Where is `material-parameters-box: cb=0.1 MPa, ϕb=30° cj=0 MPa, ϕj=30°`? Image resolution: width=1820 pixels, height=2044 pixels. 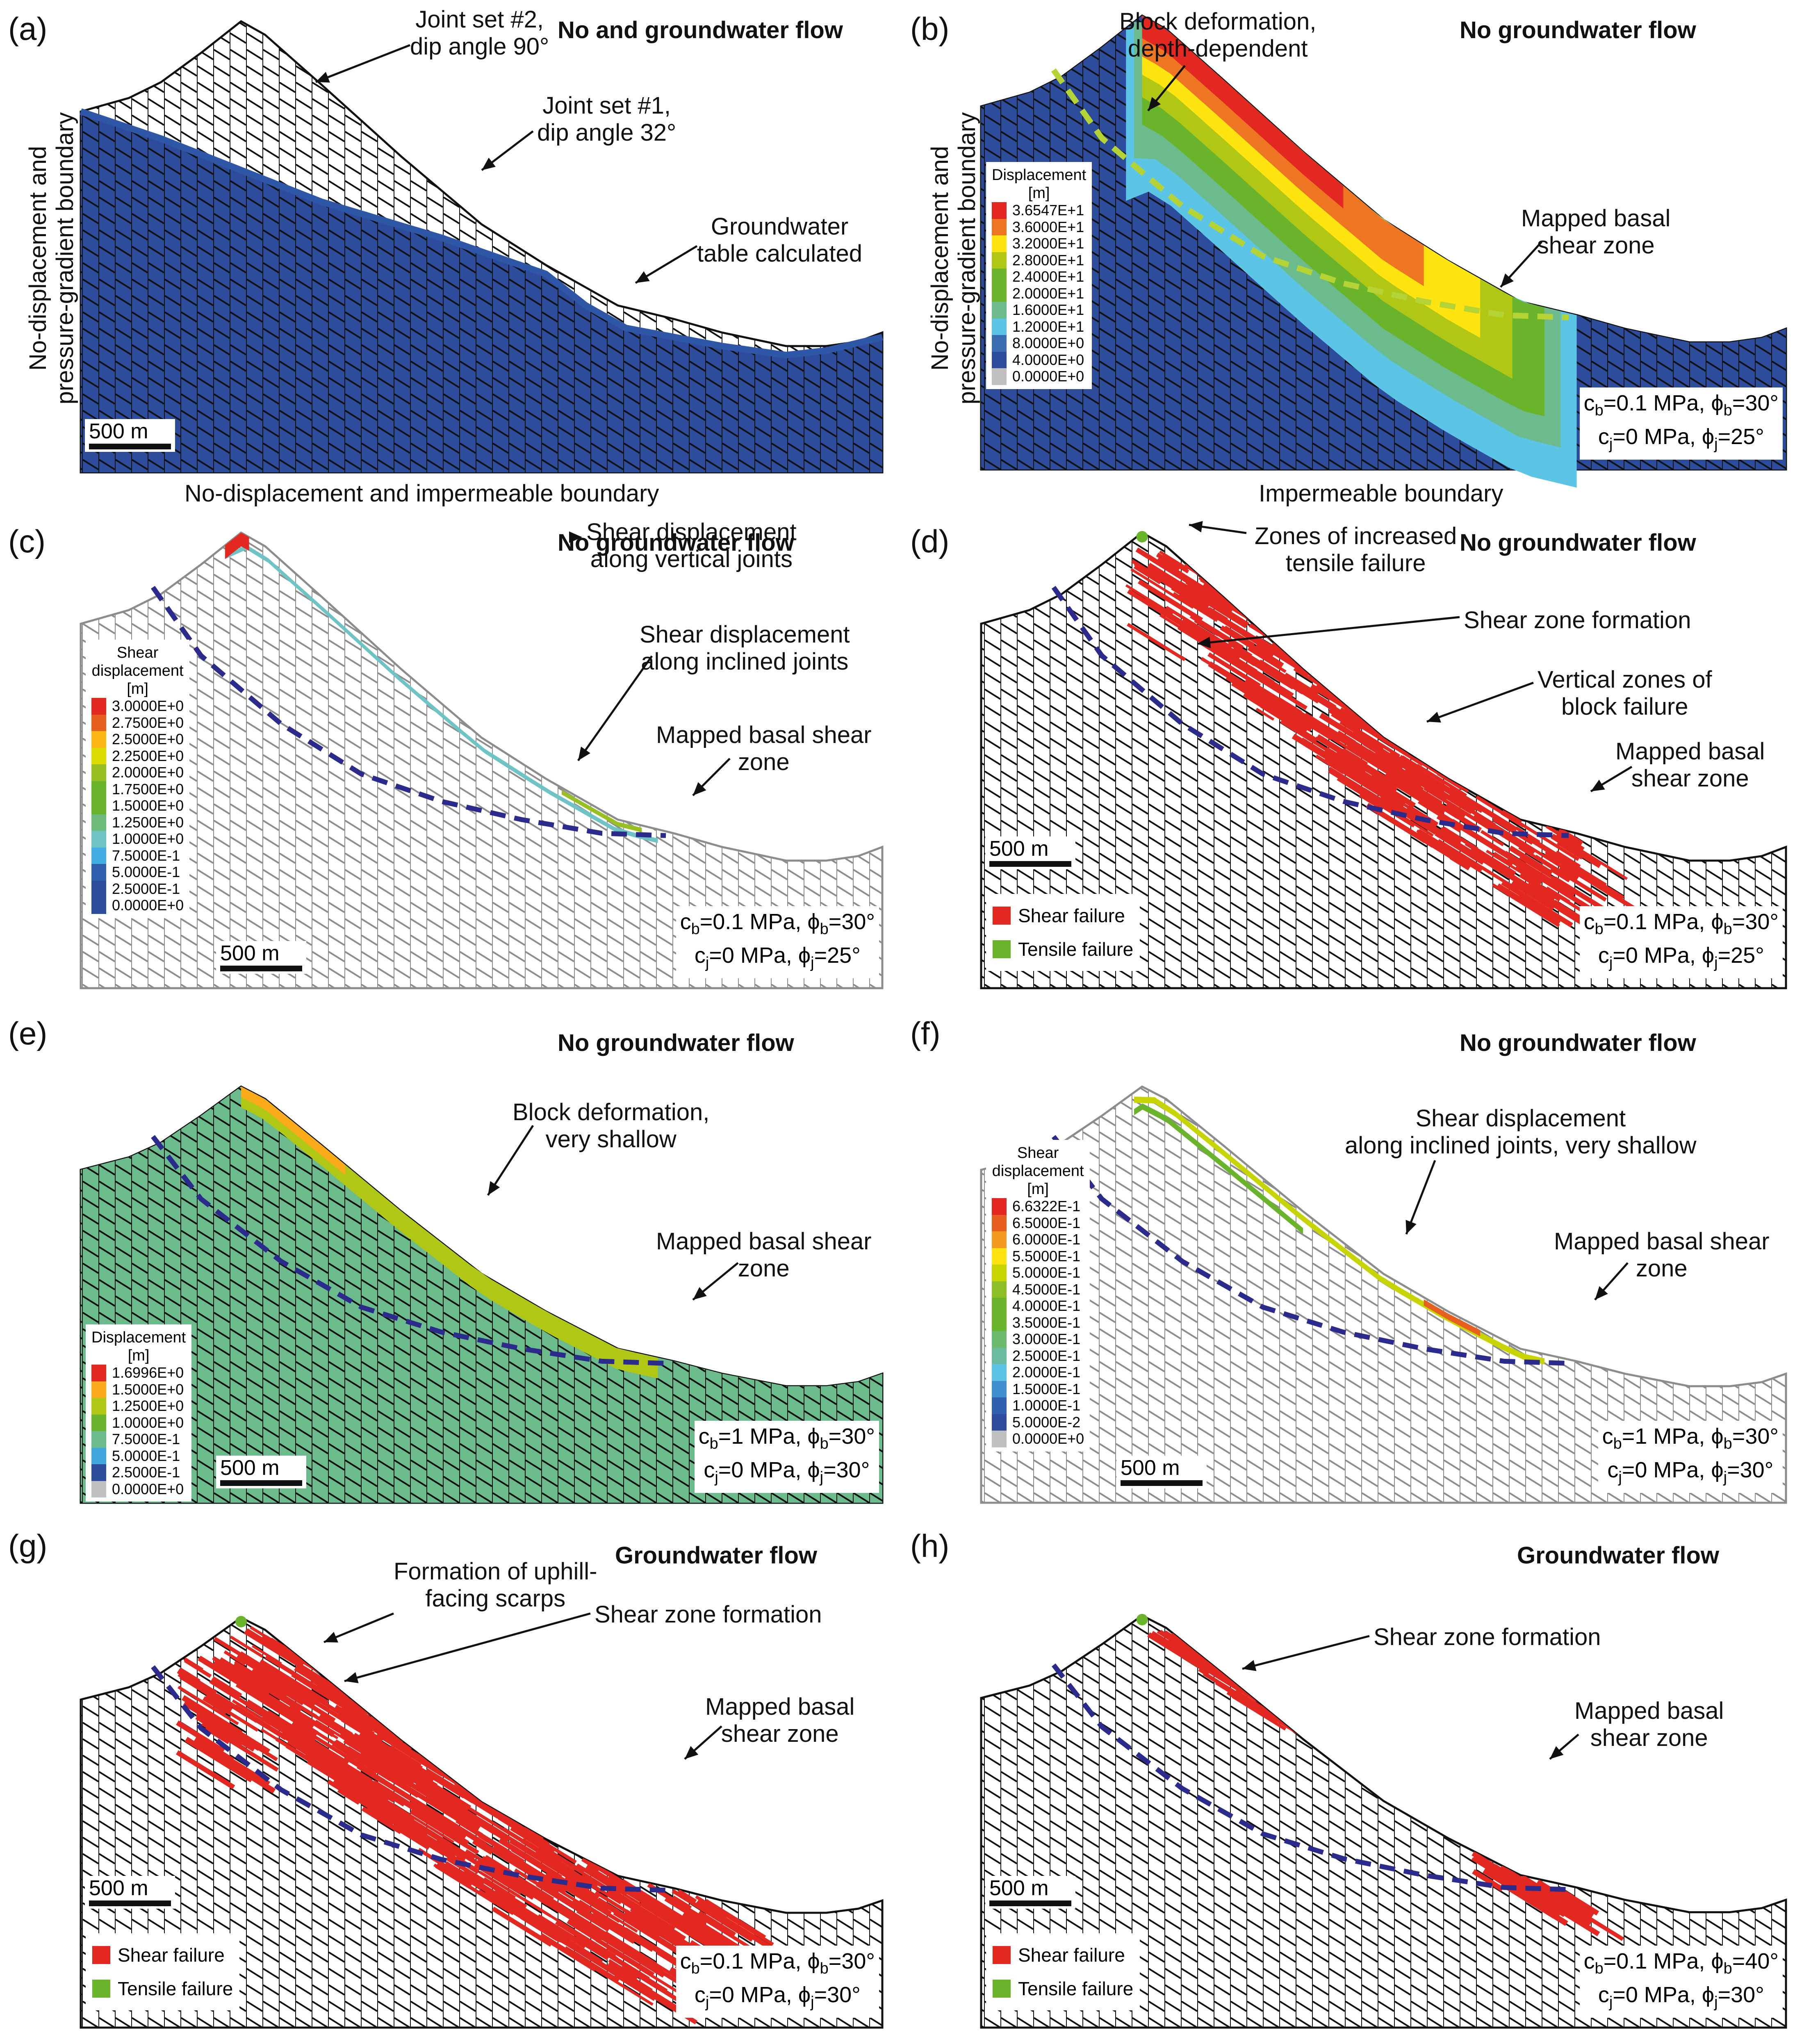
material-parameters-box: cb=0.1 MPa, ϕb=30° cj=0 MPa, ϕj=30° is located at coordinates (777, 1982).